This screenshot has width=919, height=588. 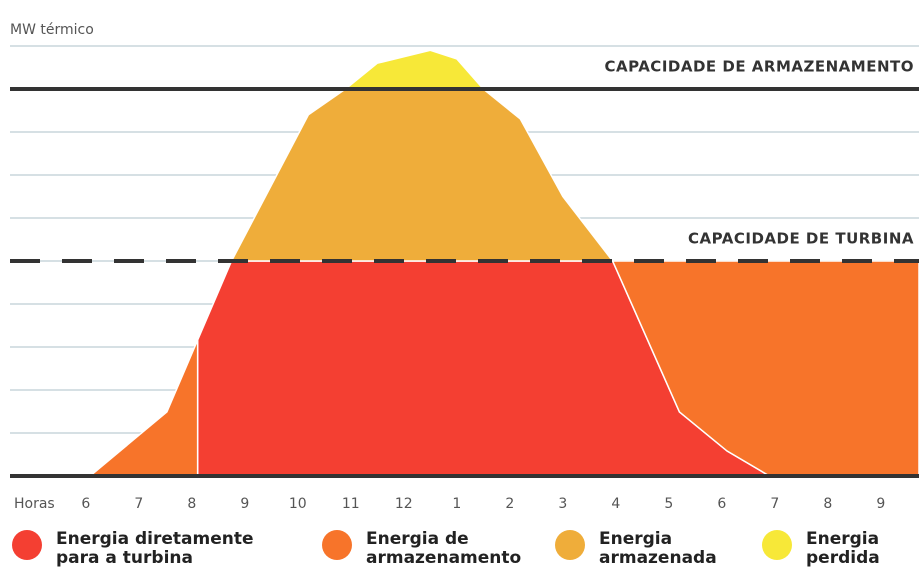 I want to click on threshold-label: CAPACIDADE DE ARMAZENAMENTO, so click(x=759, y=67).